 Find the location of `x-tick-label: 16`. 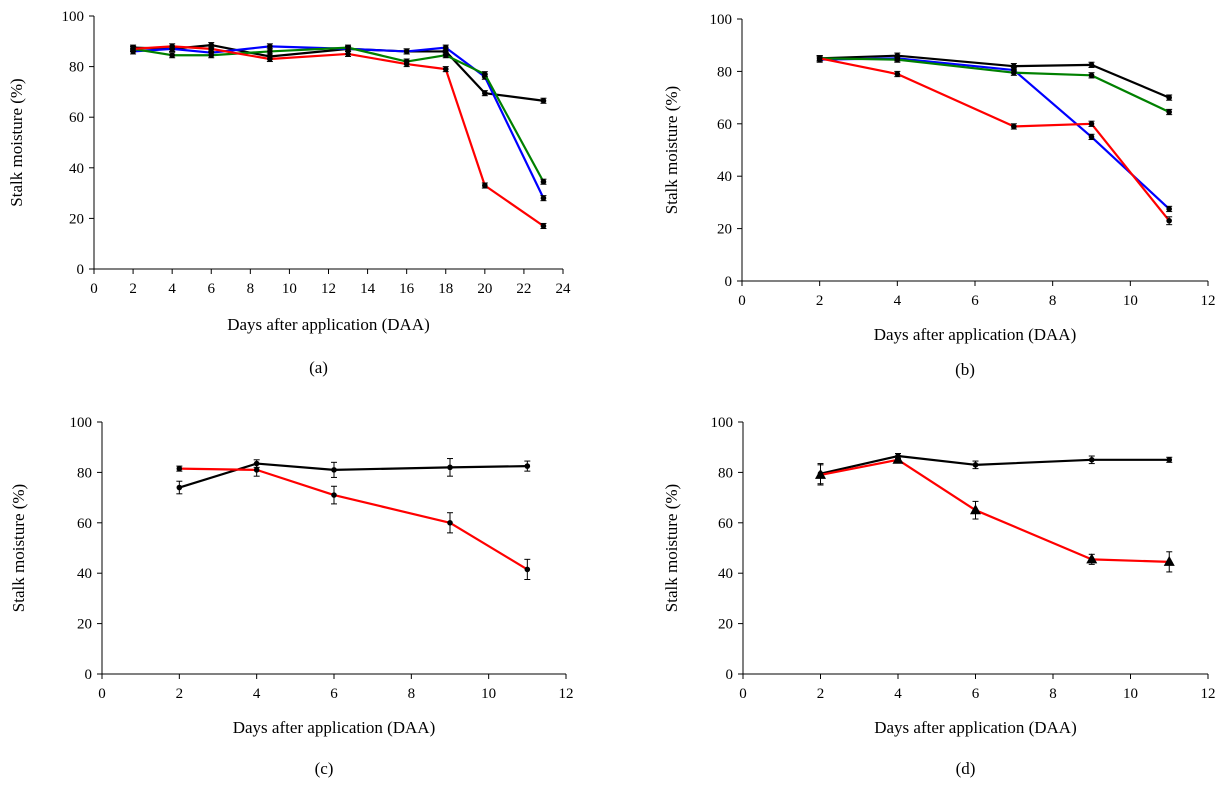

x-tick-label: 16 is located at coordinates (407, 289).